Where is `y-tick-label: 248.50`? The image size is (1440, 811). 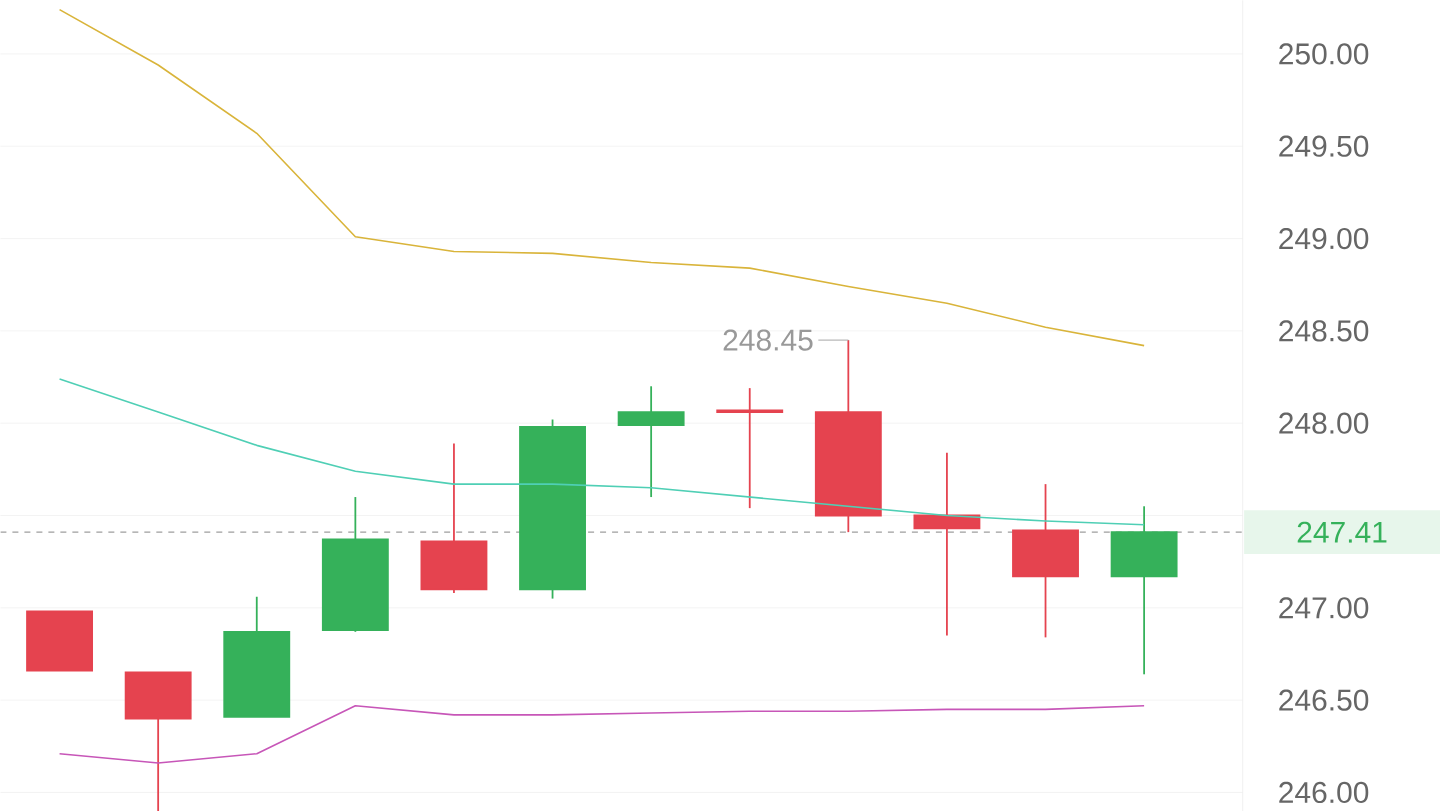
y-tick-label: 248.50 is located at coordinates (1324, 331).